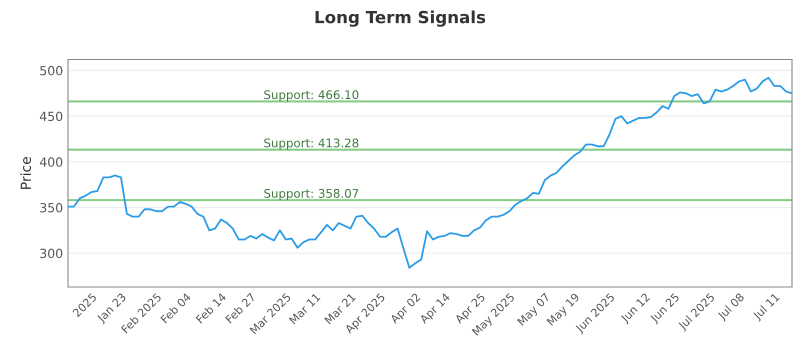 The image size is (800, 350). Describe the element at coordinates (401, 18) in the screenshot. I see `chart-title: Long Term Signals` at that location.